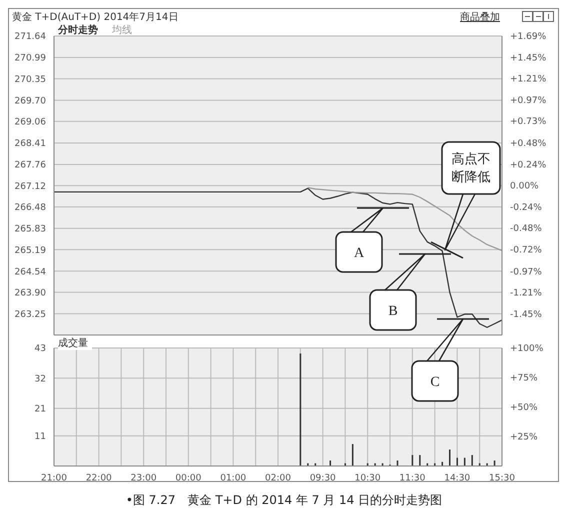  What do you see at coordinates (526, 293) in the screenshot?
I see `y2-tick-label: -1.21%` at bounding box center [526, 293].